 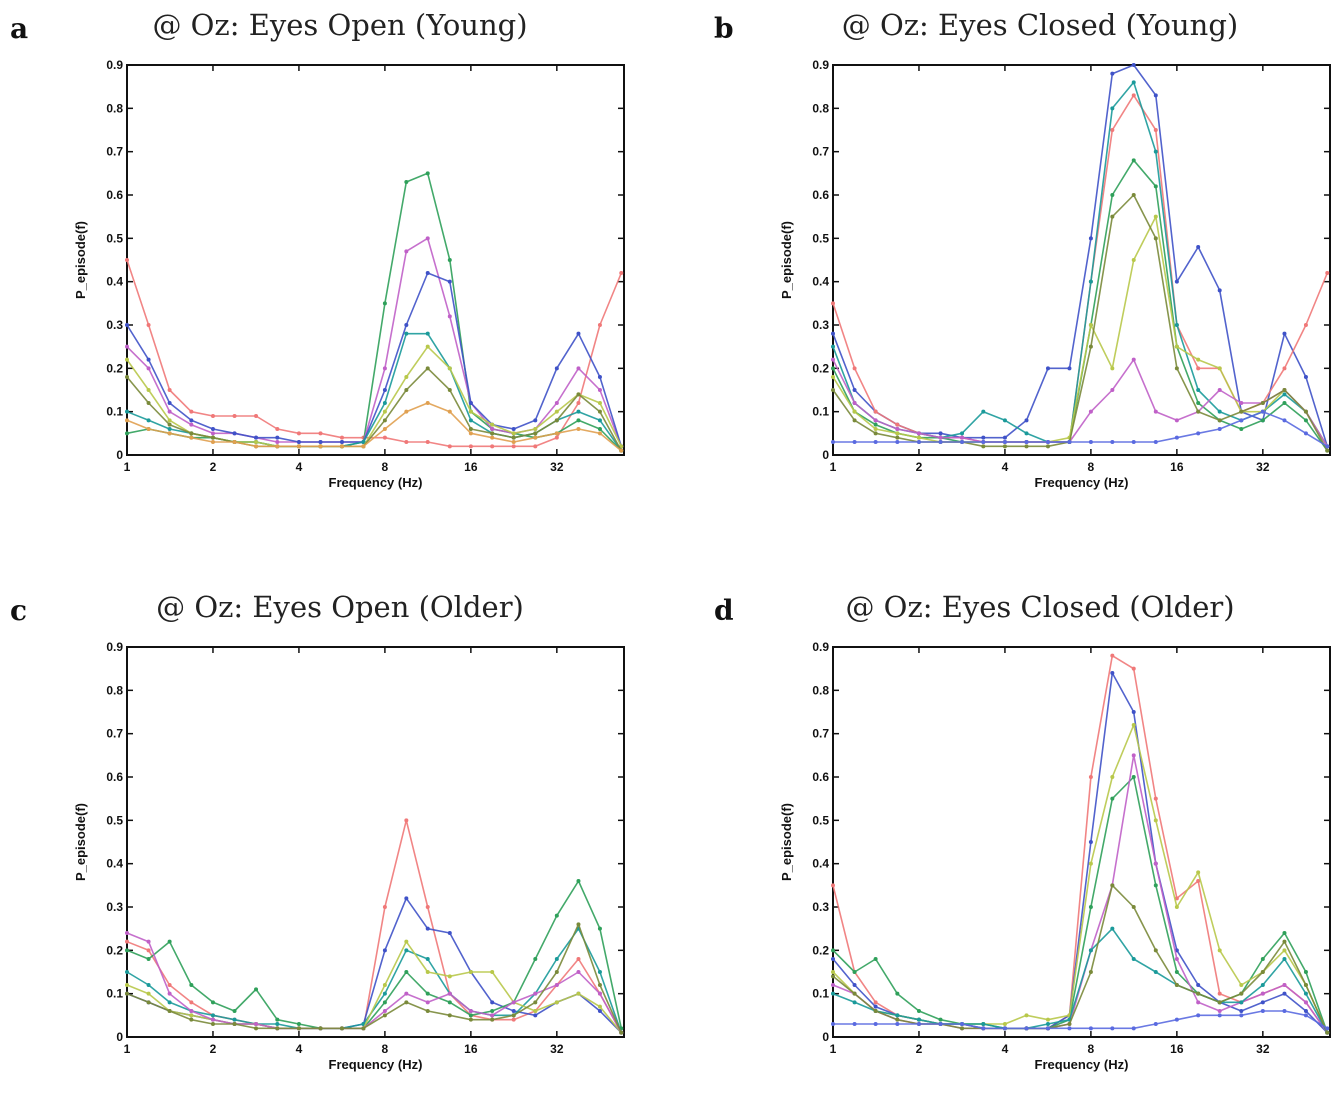 What do you see at coordinates (114, 647) in the screenshot?
I see `y-tick-label: 0.9` at bounding box center [114, 647].